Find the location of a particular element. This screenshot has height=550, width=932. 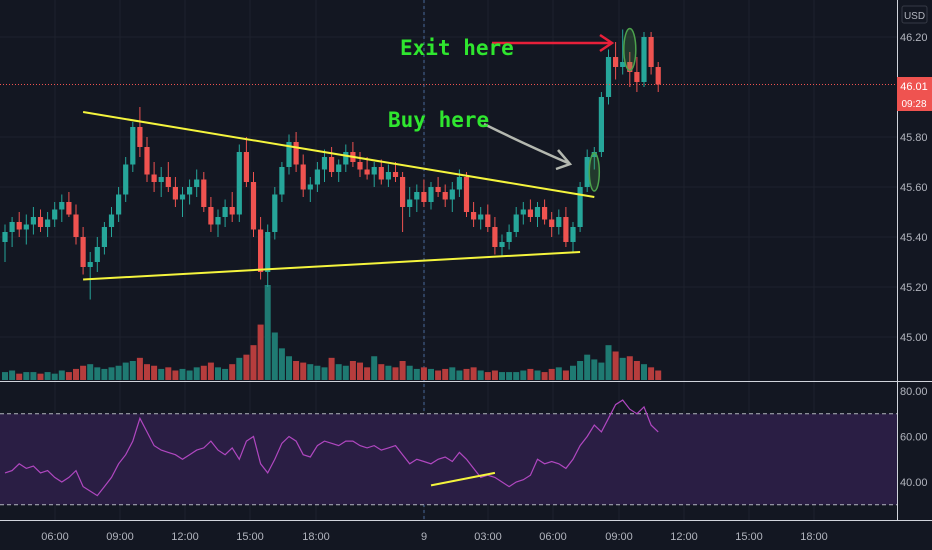

time-tick-label: 15:00 is located at coordinates (749, 537).